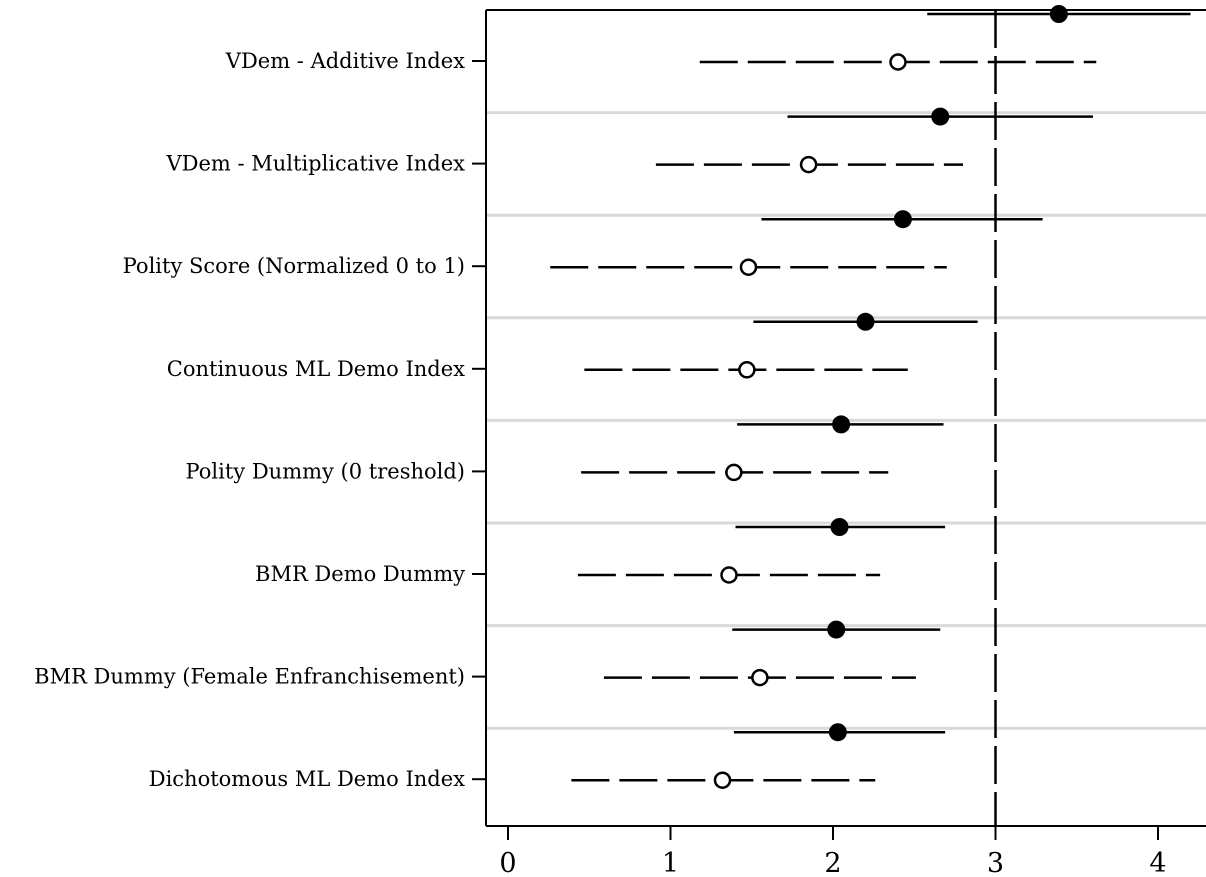  Describe the element at coordinates (360, 574) in the screenshot. I see `category-label: BMR Demo Dummy` at that location.